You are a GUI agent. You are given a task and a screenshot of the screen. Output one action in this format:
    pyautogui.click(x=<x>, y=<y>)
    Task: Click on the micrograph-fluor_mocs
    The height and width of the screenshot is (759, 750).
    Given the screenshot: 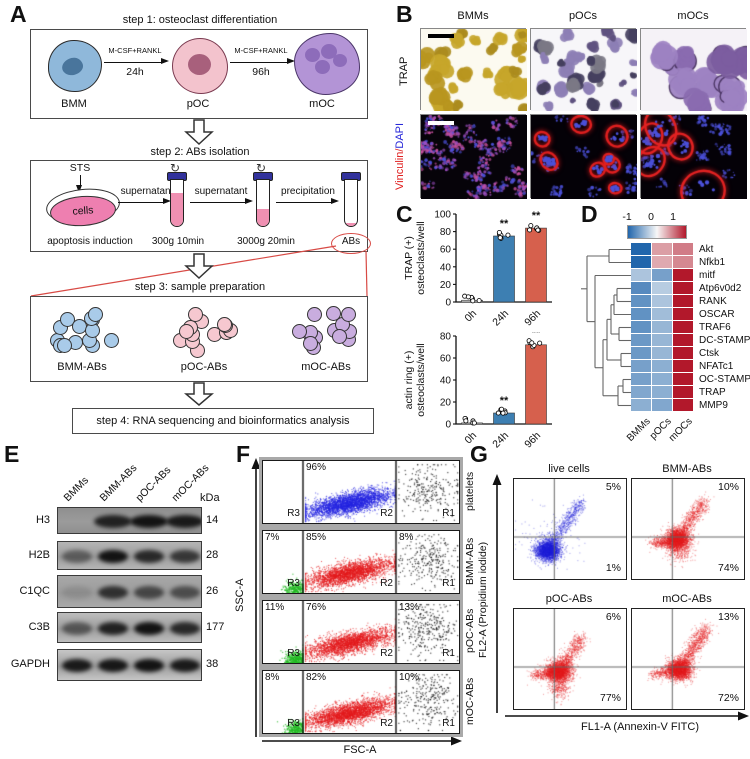 What is the action you would take?
    pyautogui.click(x=693, y=156)
    